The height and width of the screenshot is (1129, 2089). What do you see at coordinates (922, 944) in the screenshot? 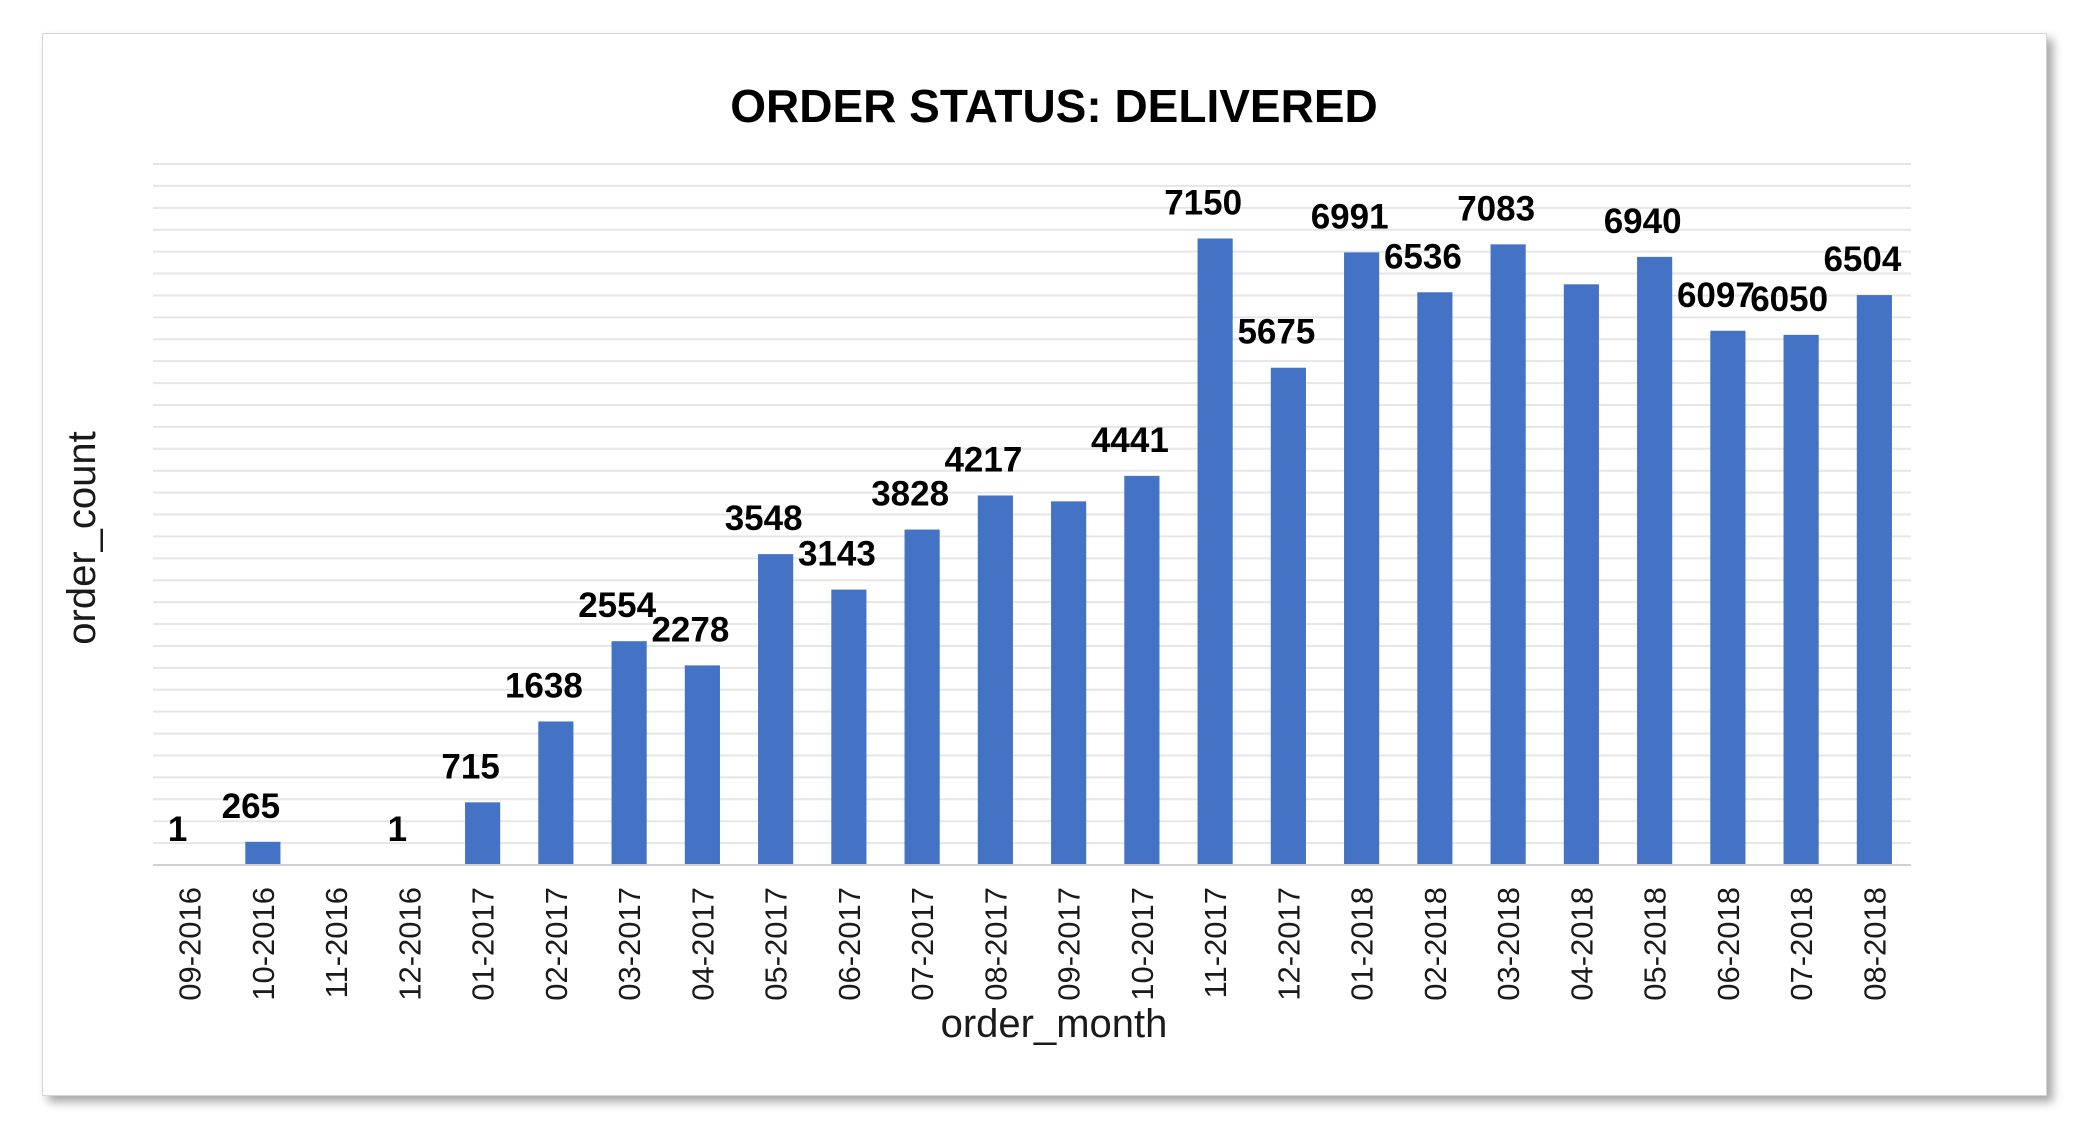
I see `x-tick-07-2017: 07-2017` at bounding box center [922, 944].